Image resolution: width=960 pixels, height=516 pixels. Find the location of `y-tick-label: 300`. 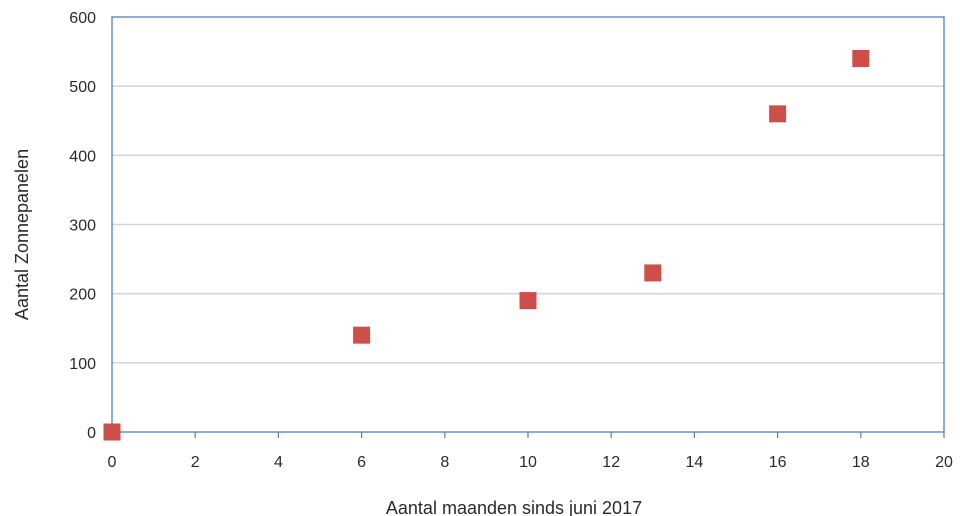

y-tick-label: 300 is located at coordinates (82, 226).